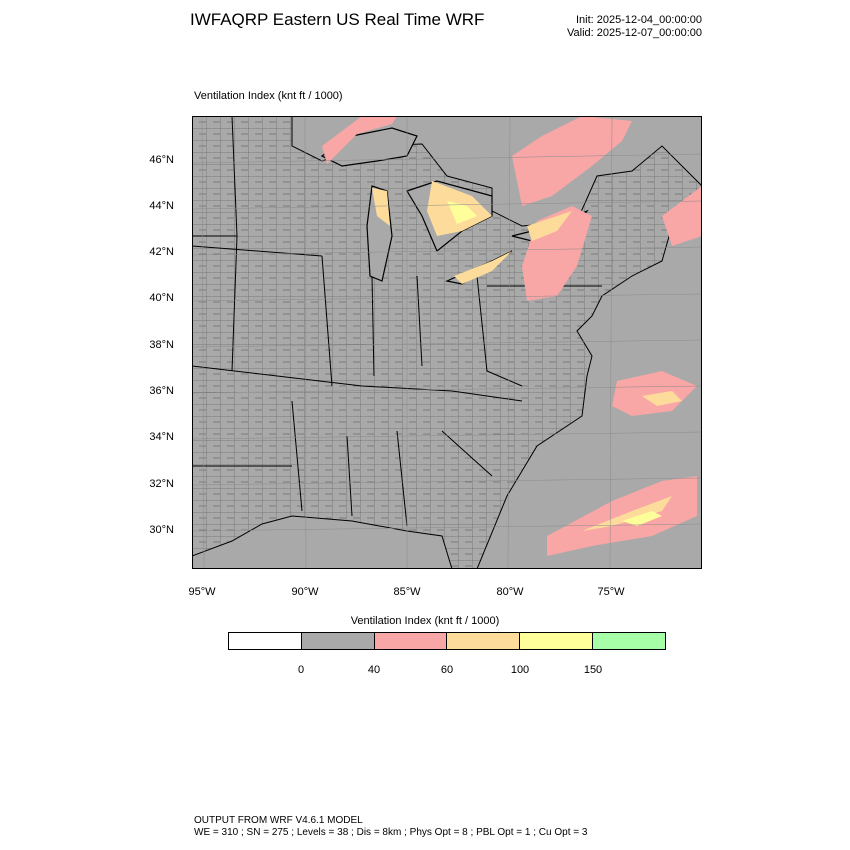 Image resolution: width=850 pixels, height=850 pixels. Describe the element at coordinates (161, 298) in the screenshot. I see `lat-label: 40°N` at that location.